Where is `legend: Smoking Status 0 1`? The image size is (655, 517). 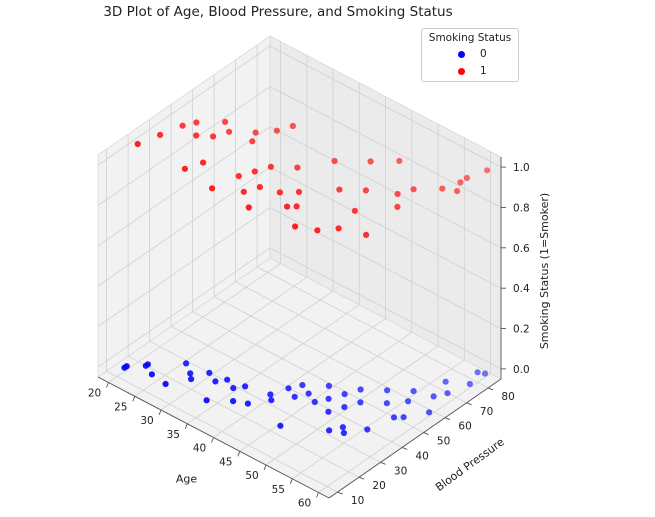 legend: Smoking Status 0 1 is located at coordinates (470, 55).